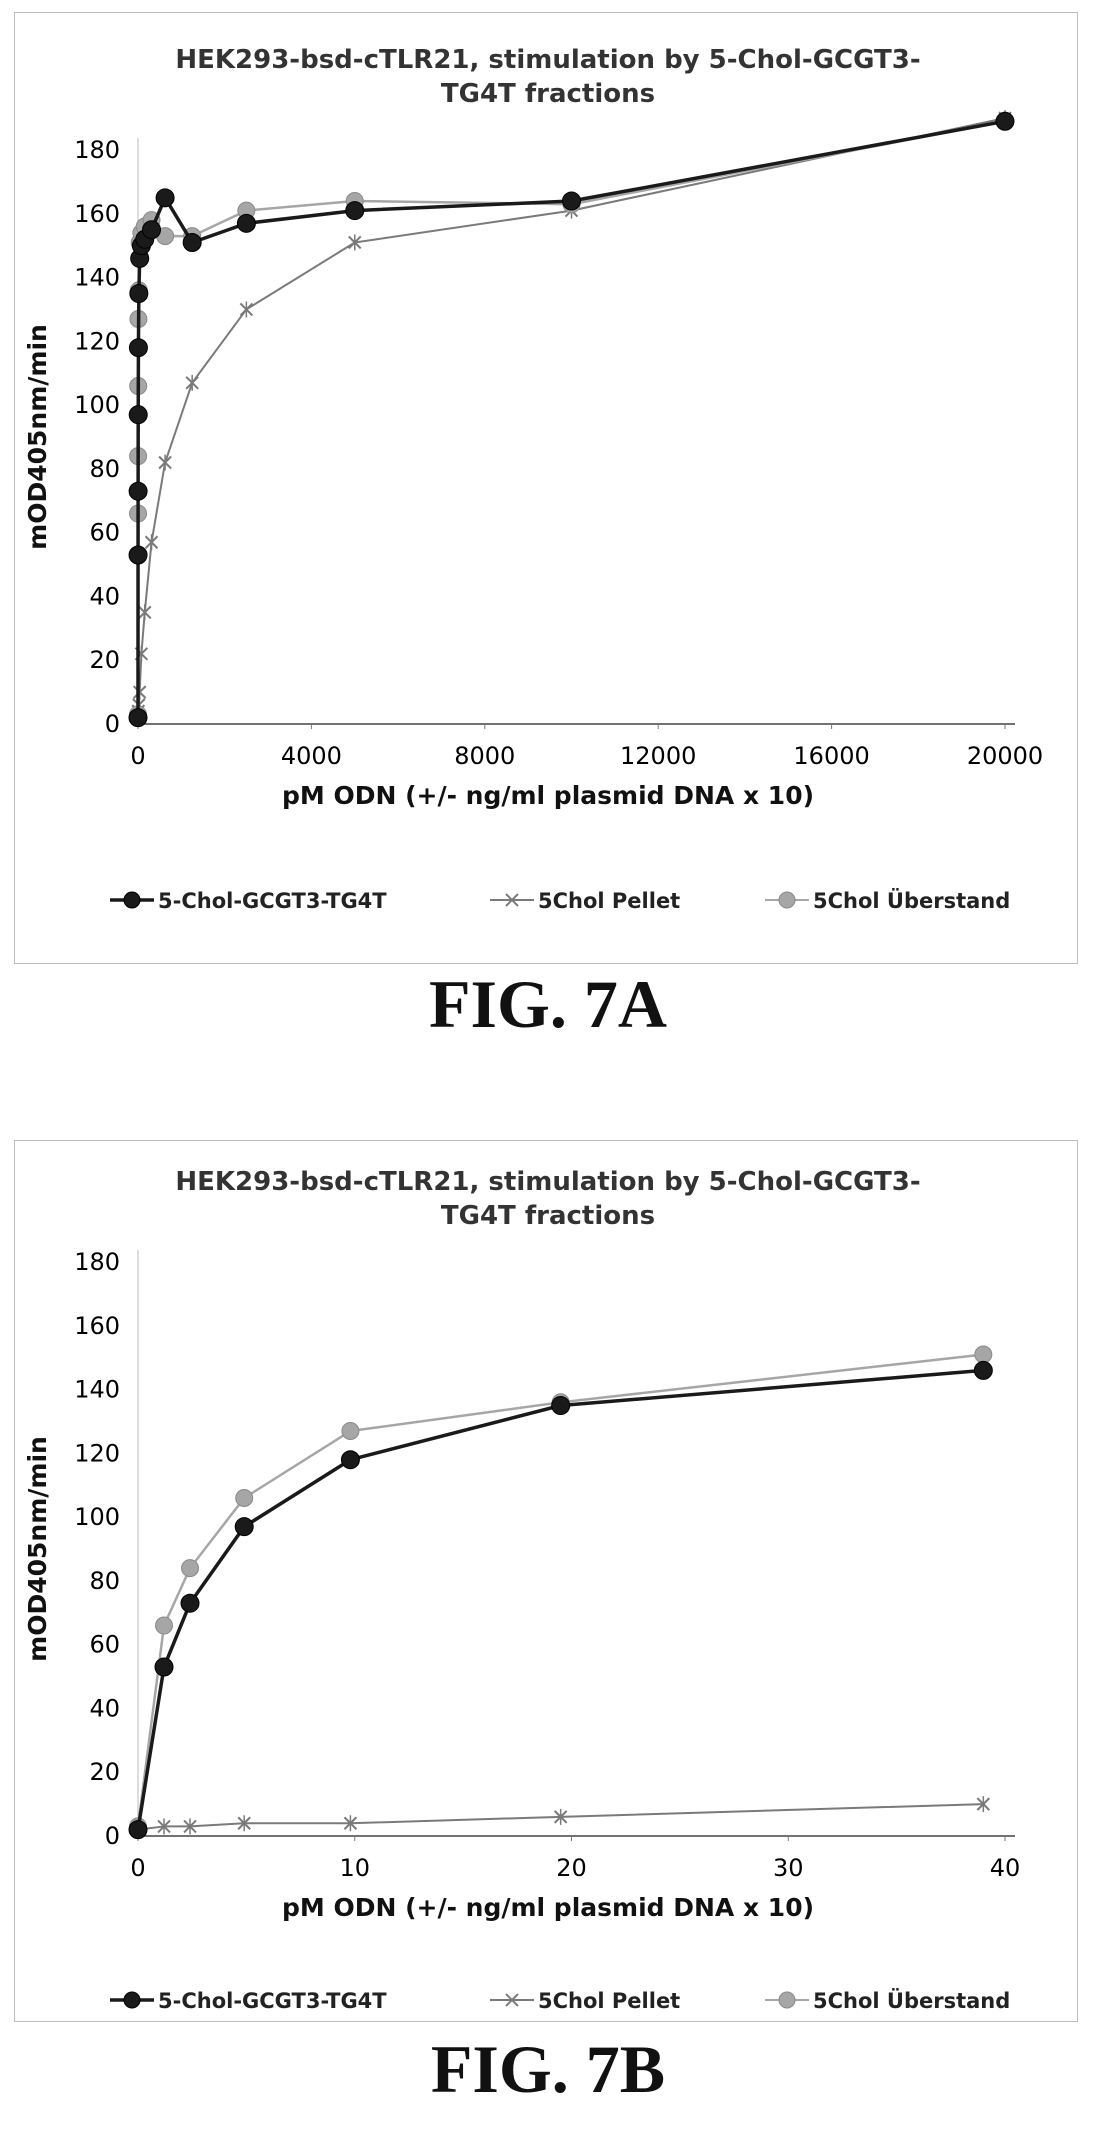  Describe the element at coordinates (571, 1868) in the screenshot. I see `x-tick-label: 20` at that location.